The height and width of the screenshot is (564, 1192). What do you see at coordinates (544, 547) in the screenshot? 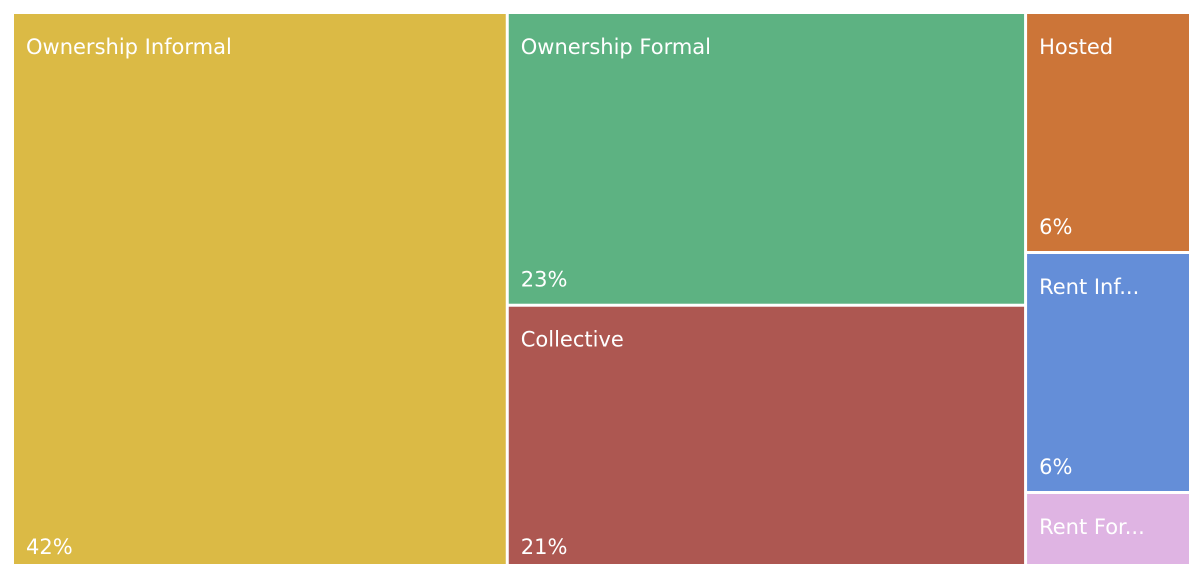
I see `cell-value: 21%` at bounding box center [544, 547].